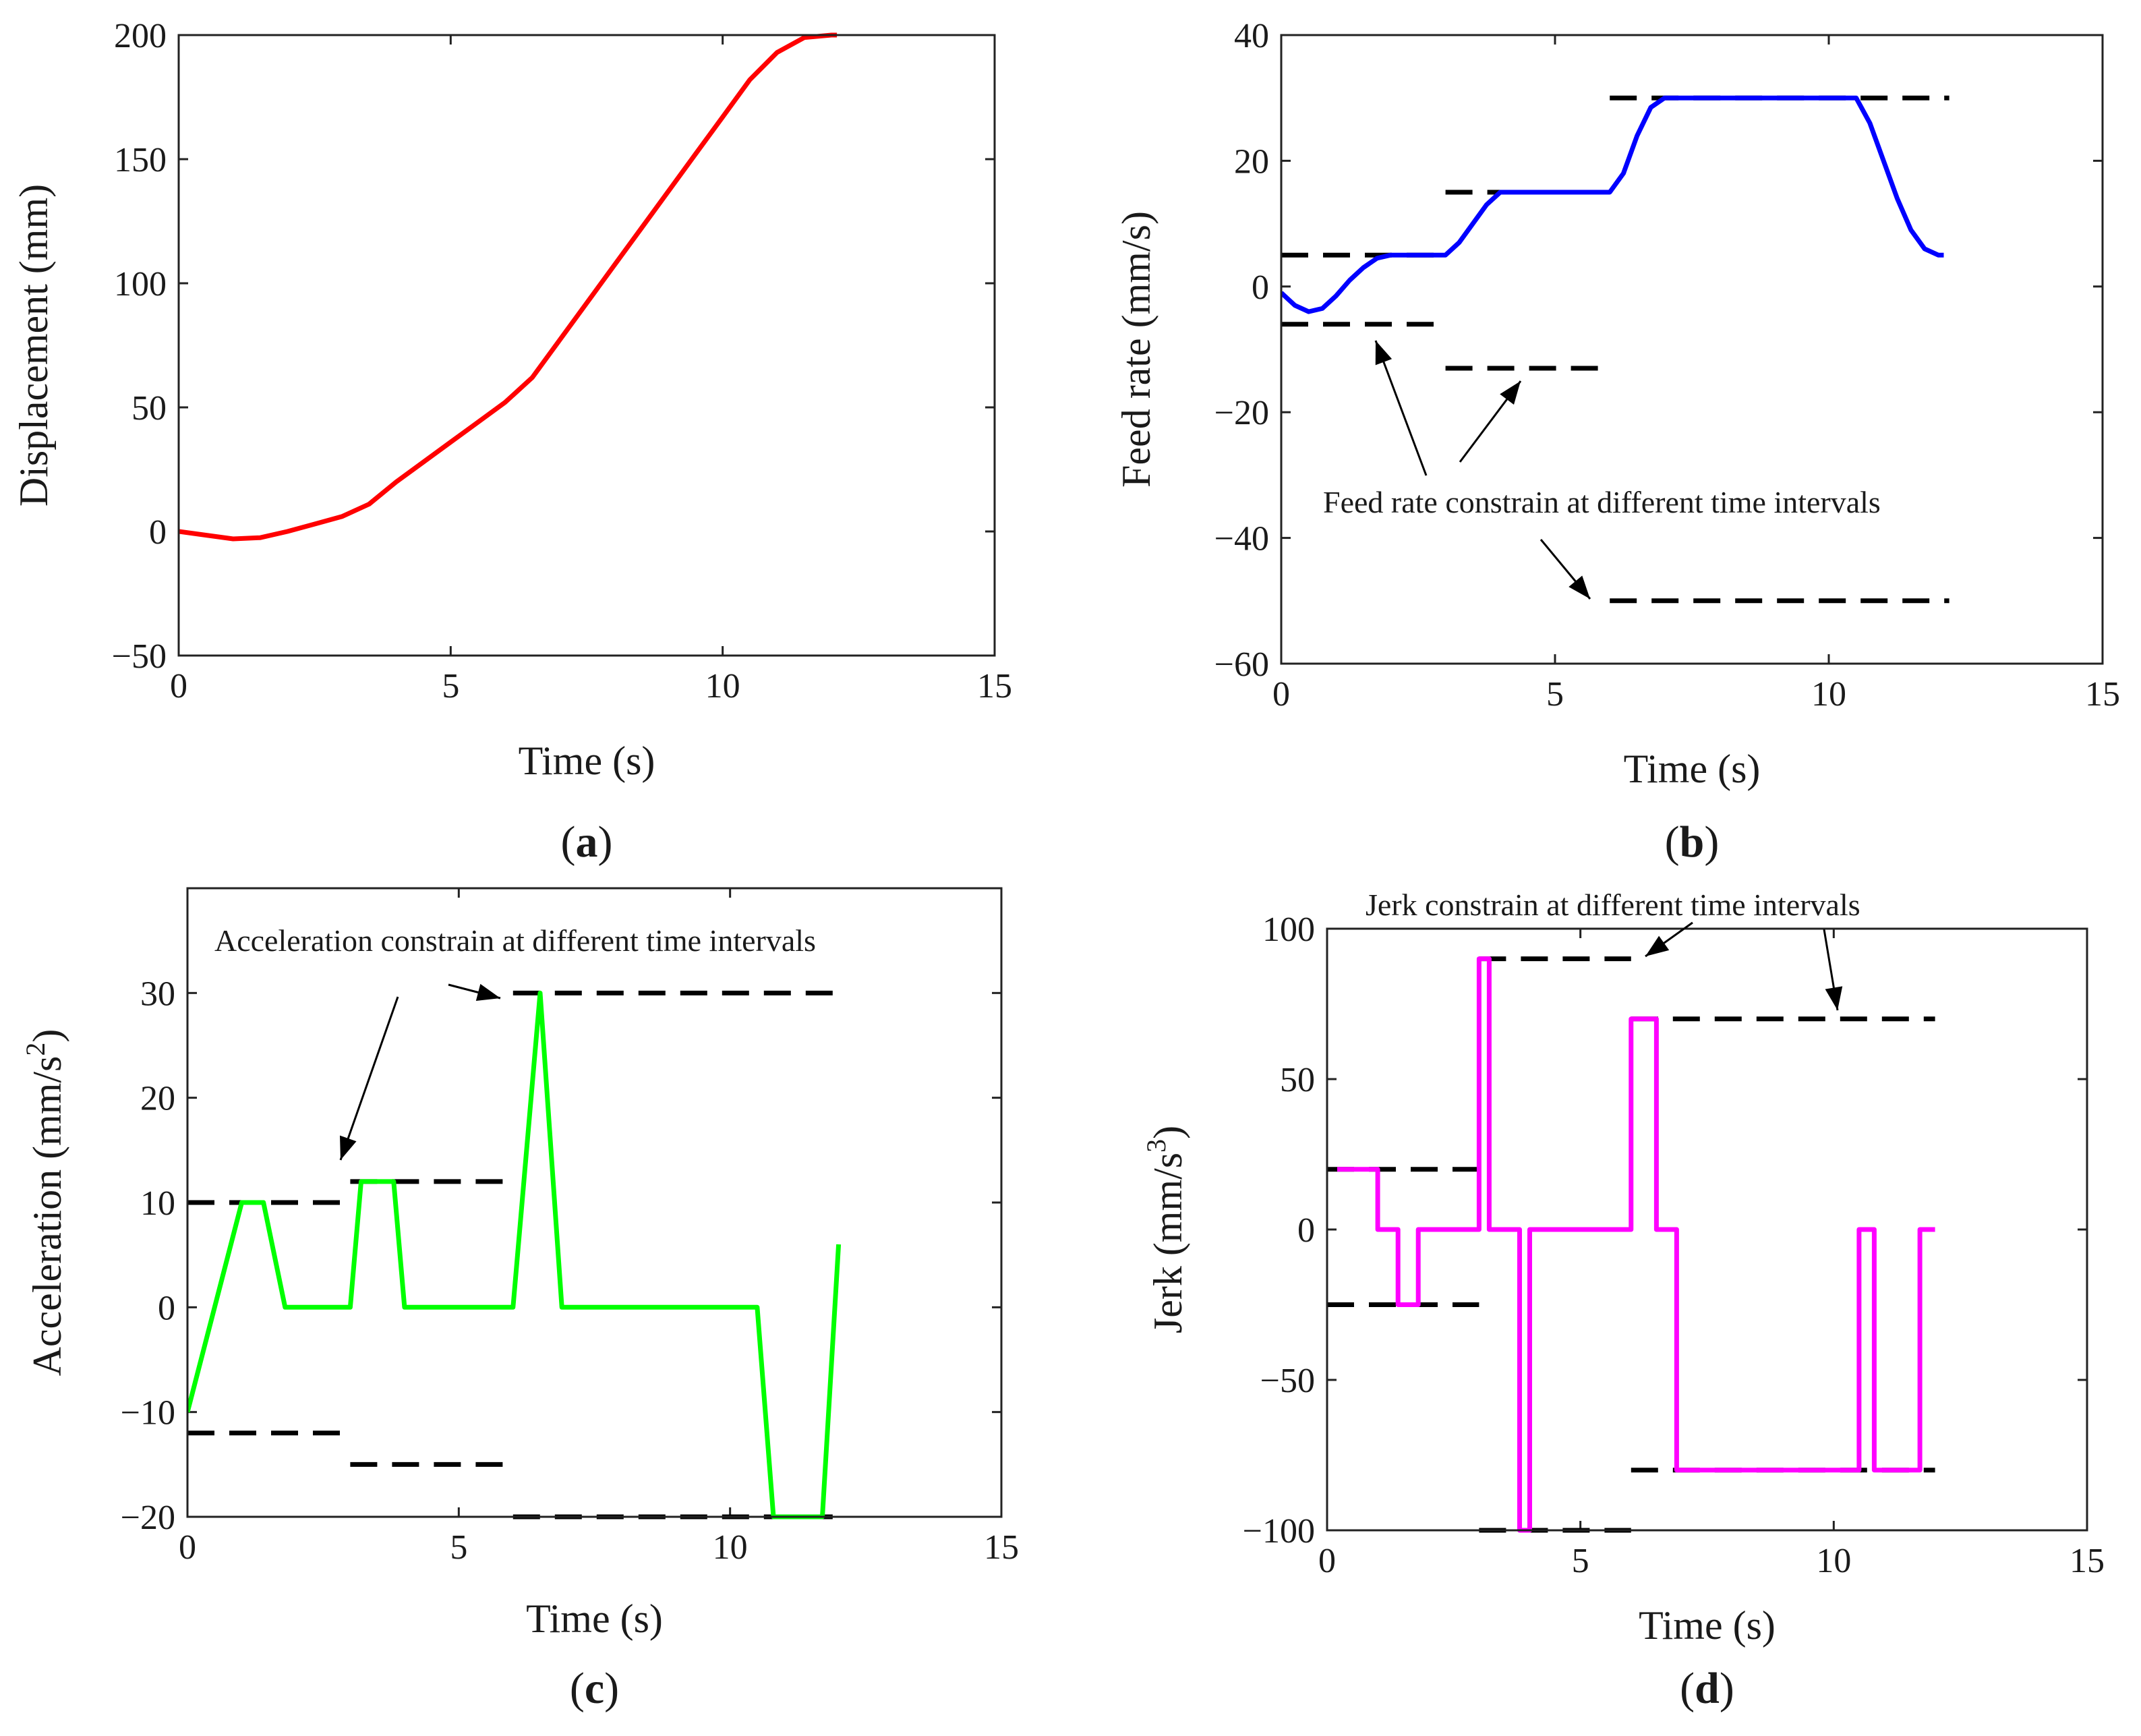 This screenshot has height=1736, width=2141. I want to click on panel-label: (a), so click(587, 842).